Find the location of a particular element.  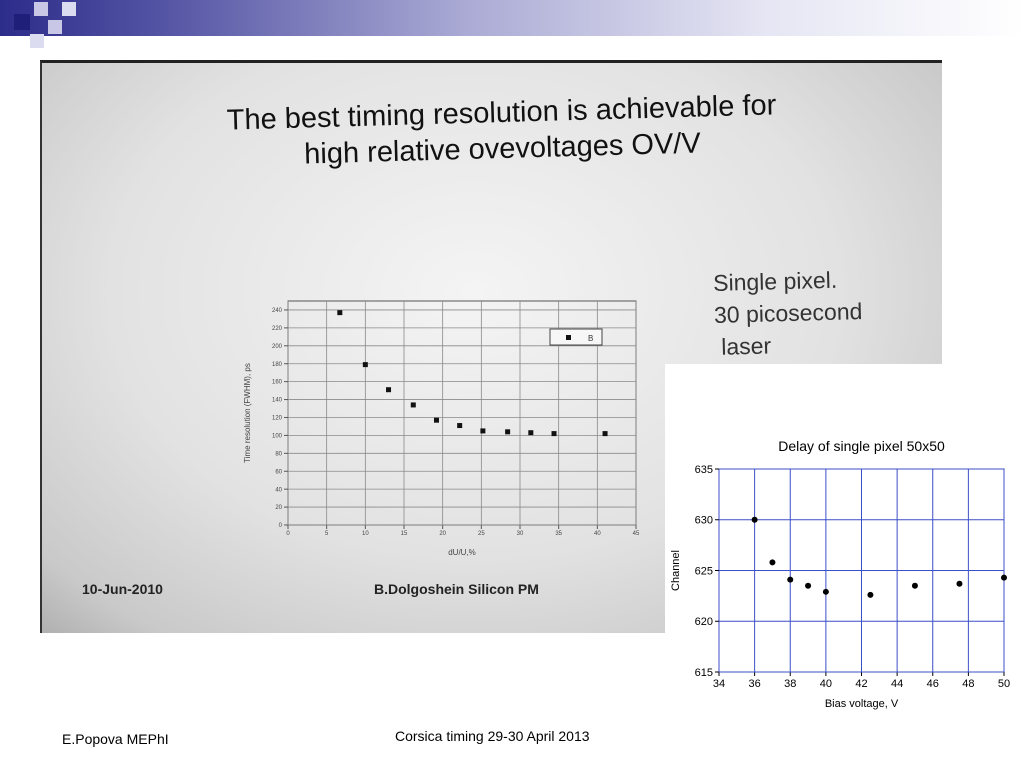

x-tick-label: 35 is located at coordinates (558, 534).